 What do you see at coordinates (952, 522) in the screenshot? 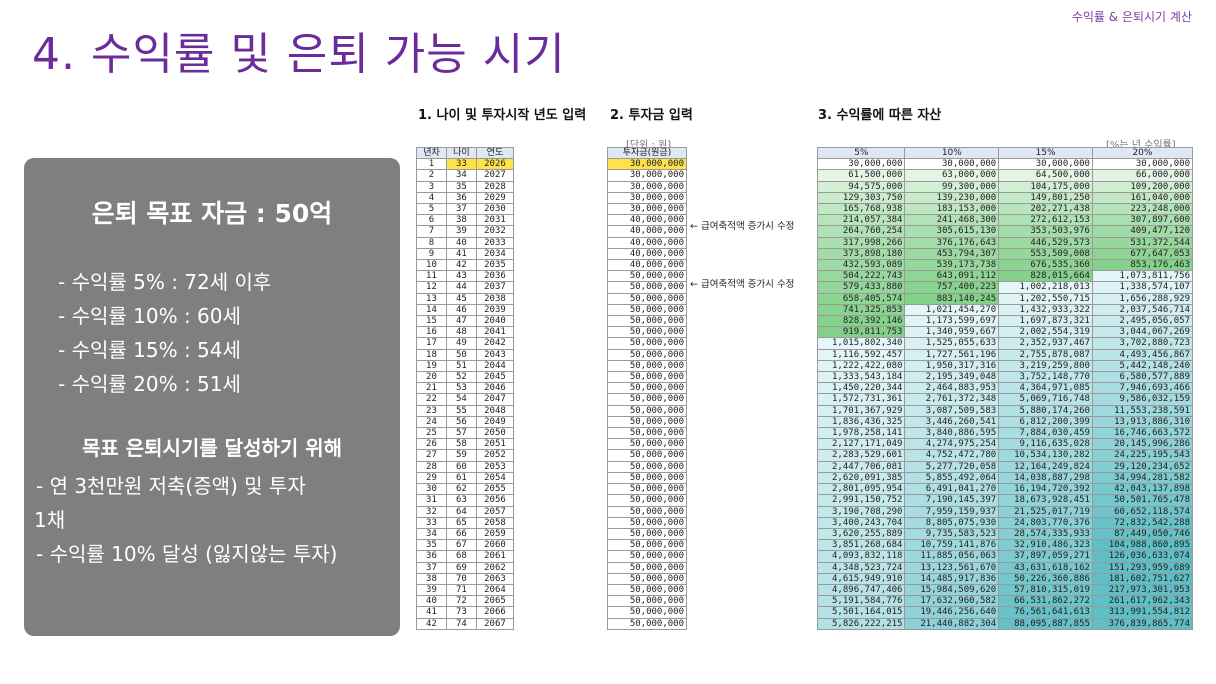
I see `table-cell: 8,805,075,930` at bounding box center [952, 522].